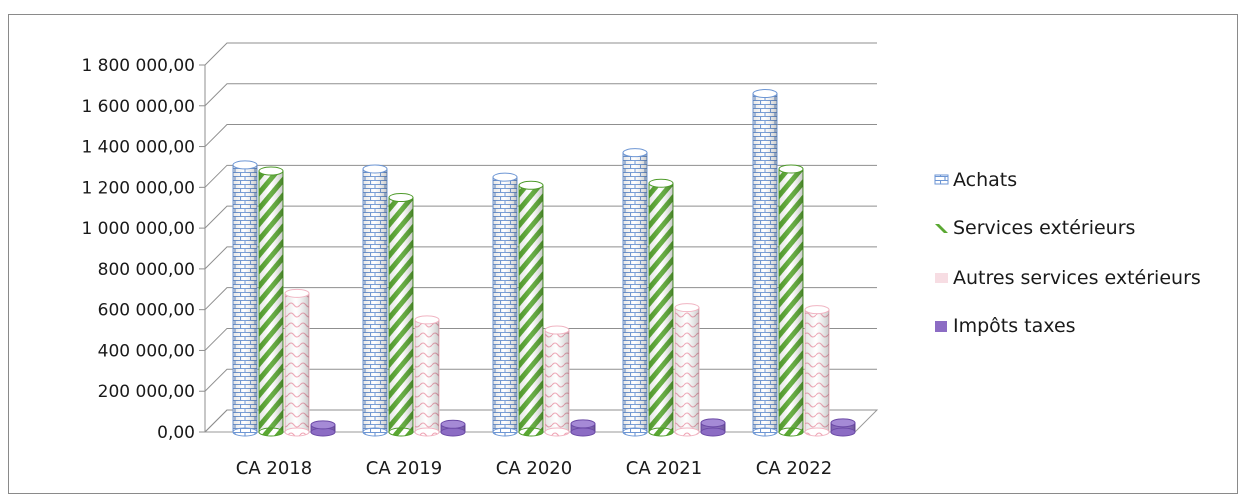 This screenshot has height=497, width=1246. I want to click on legend-label: Achats, so click(985, 180).